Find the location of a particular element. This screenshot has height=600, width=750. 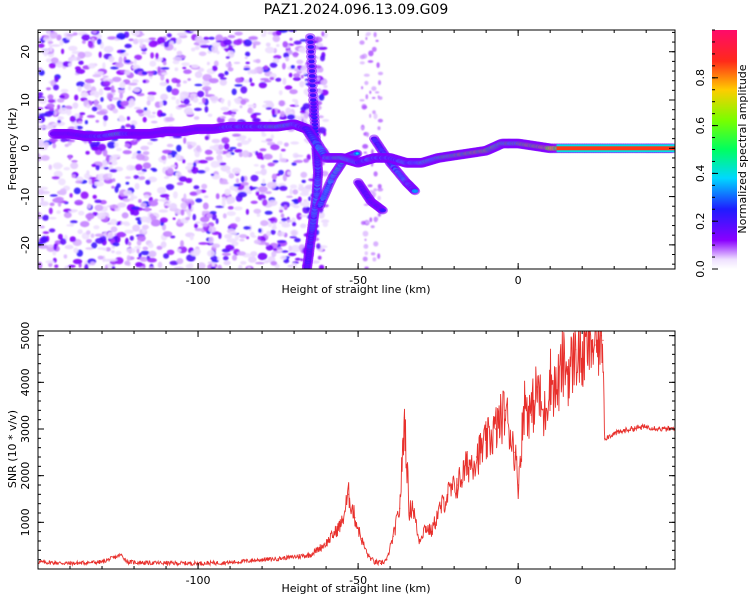

y-tick-label: 1000 is located at coordinates (25, 522).